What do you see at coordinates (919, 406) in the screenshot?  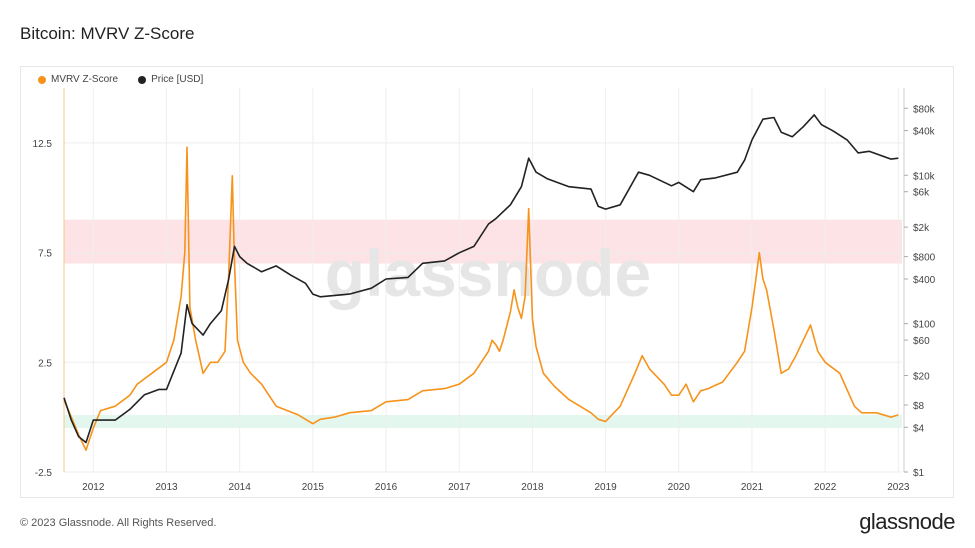 I see `y-right-tick-label: $8` at bounding box center [919, 406].